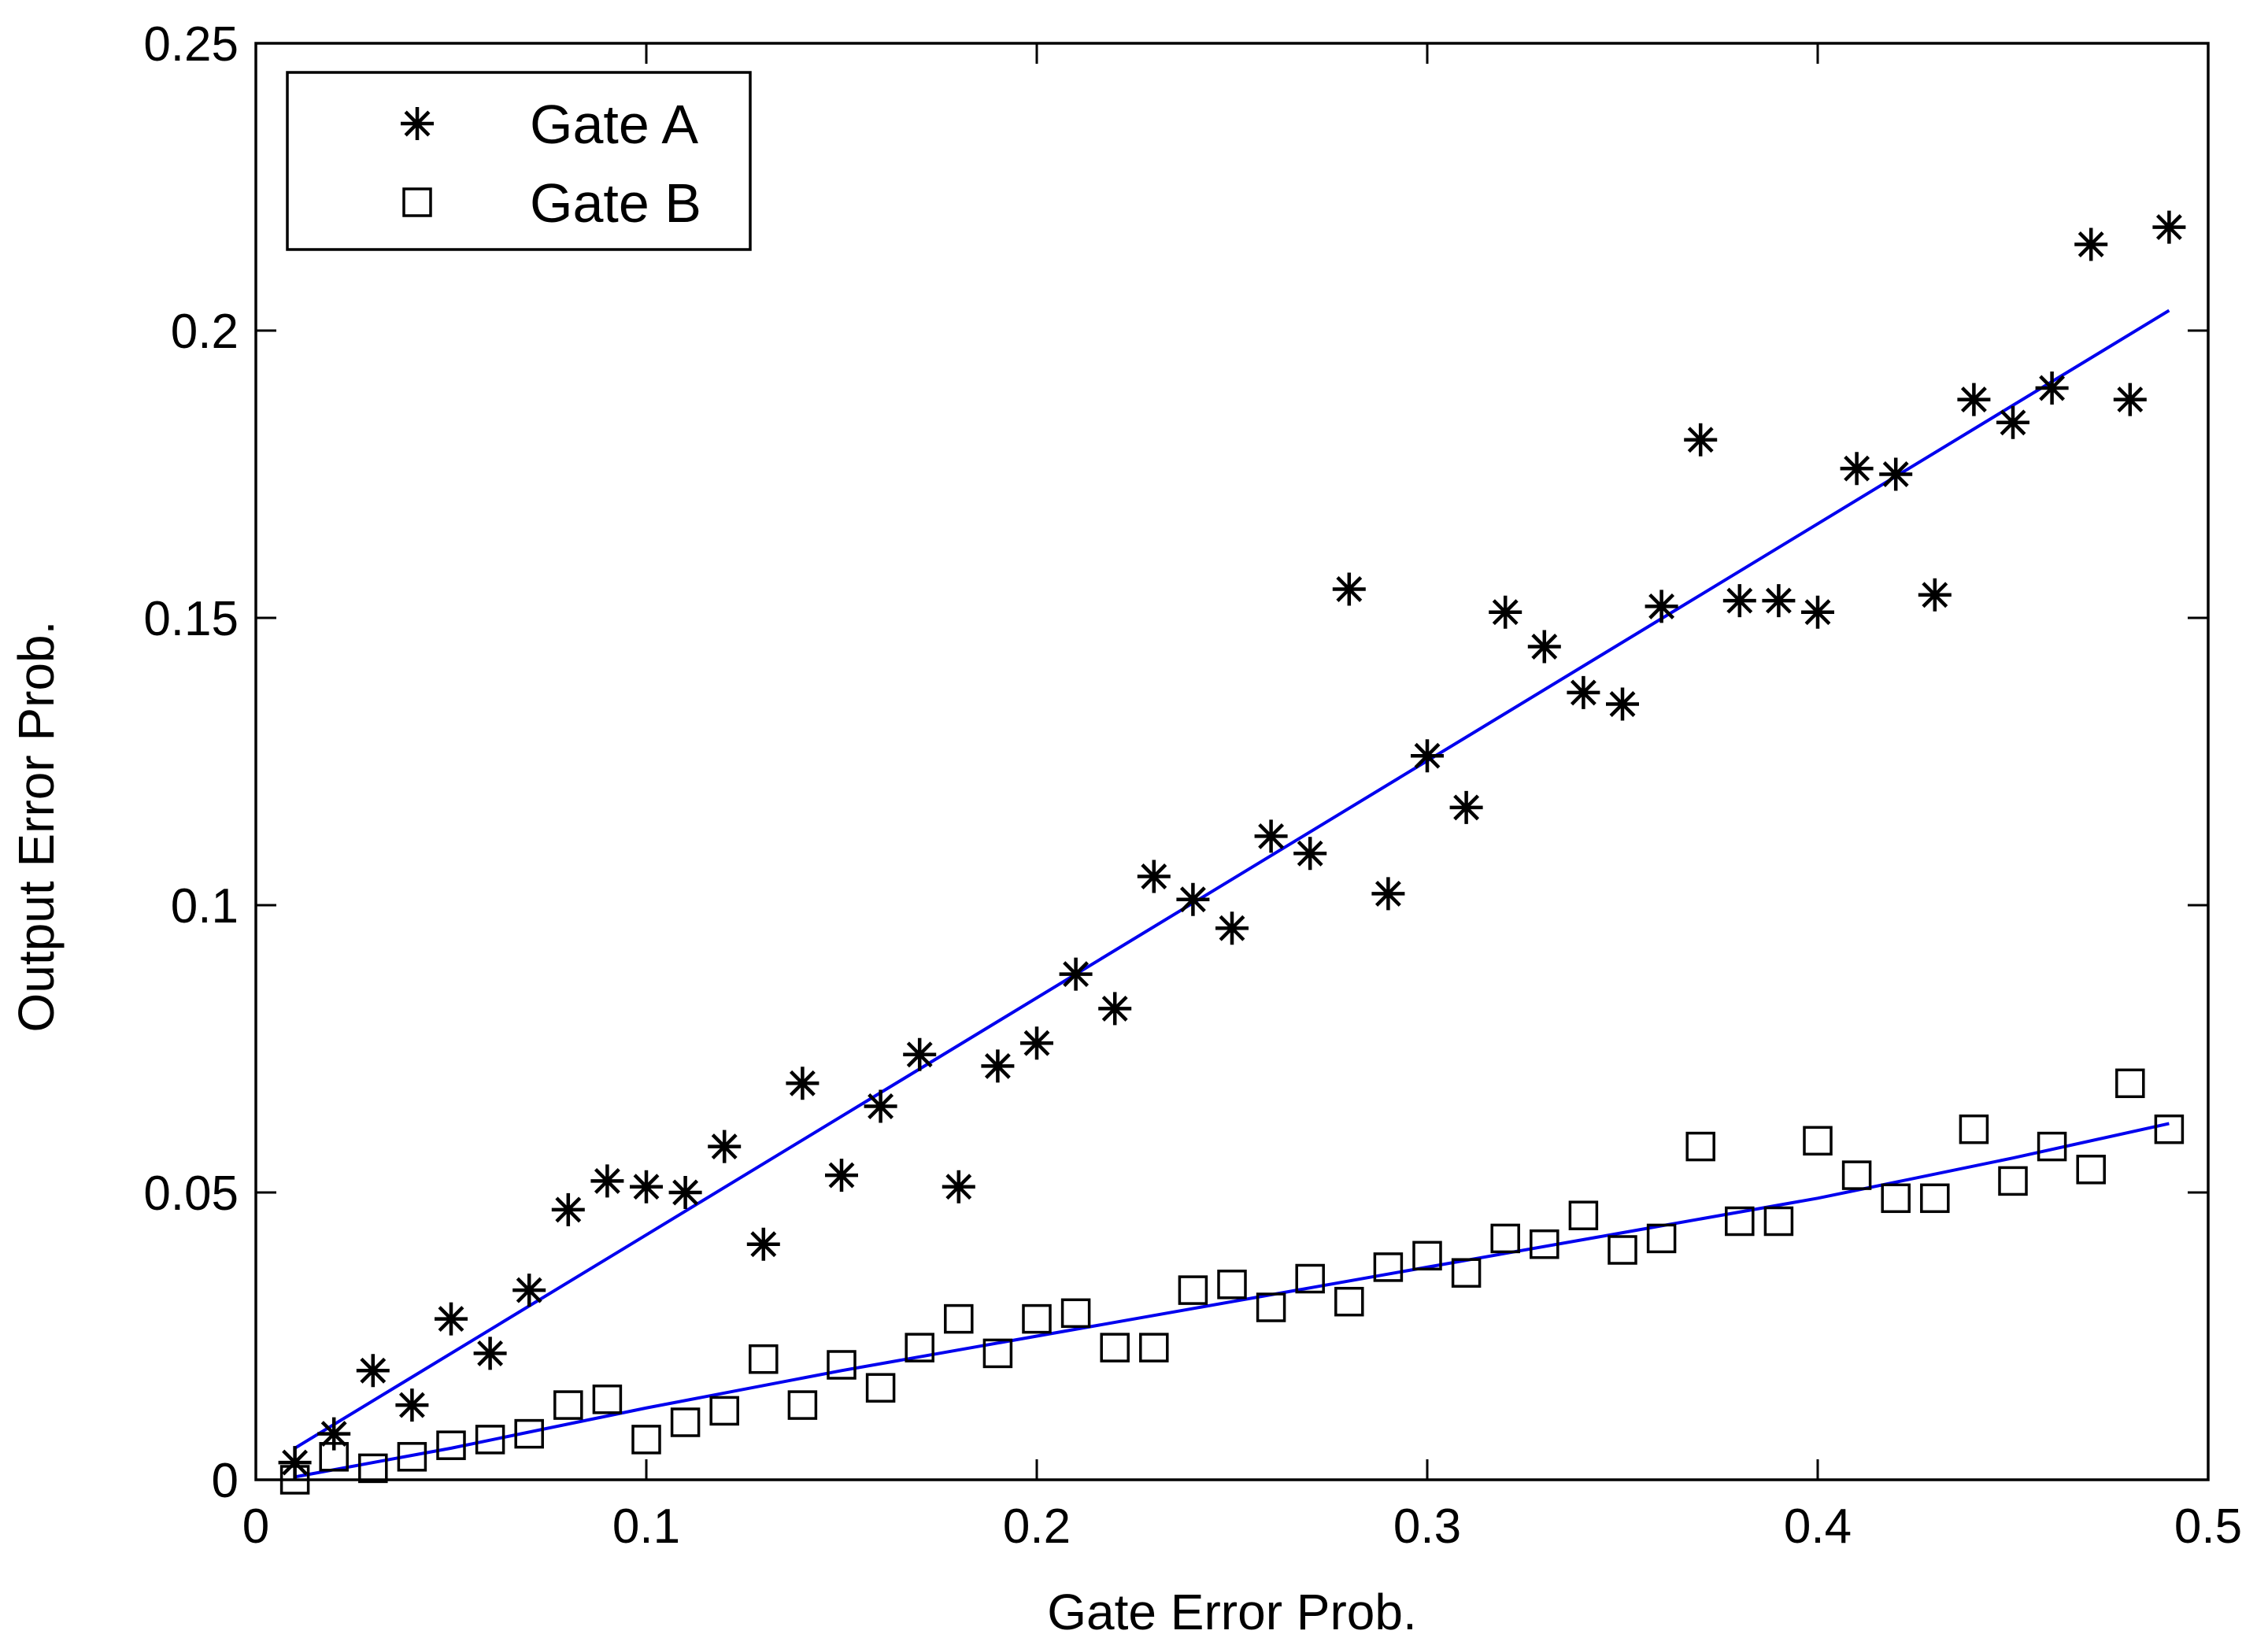  I want to click on y-tick-label: 0.1, so click(205, 907).